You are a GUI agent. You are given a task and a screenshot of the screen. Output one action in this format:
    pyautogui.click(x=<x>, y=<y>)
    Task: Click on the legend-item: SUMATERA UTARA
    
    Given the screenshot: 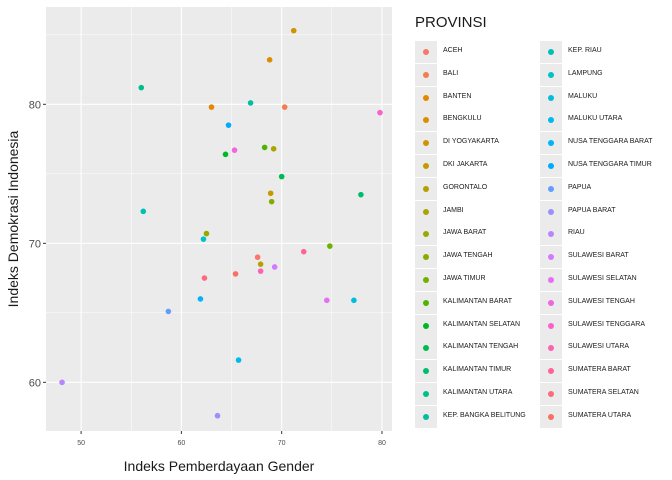 What is the action you would take?
    pyautogui.click(x=606, y=416)
    